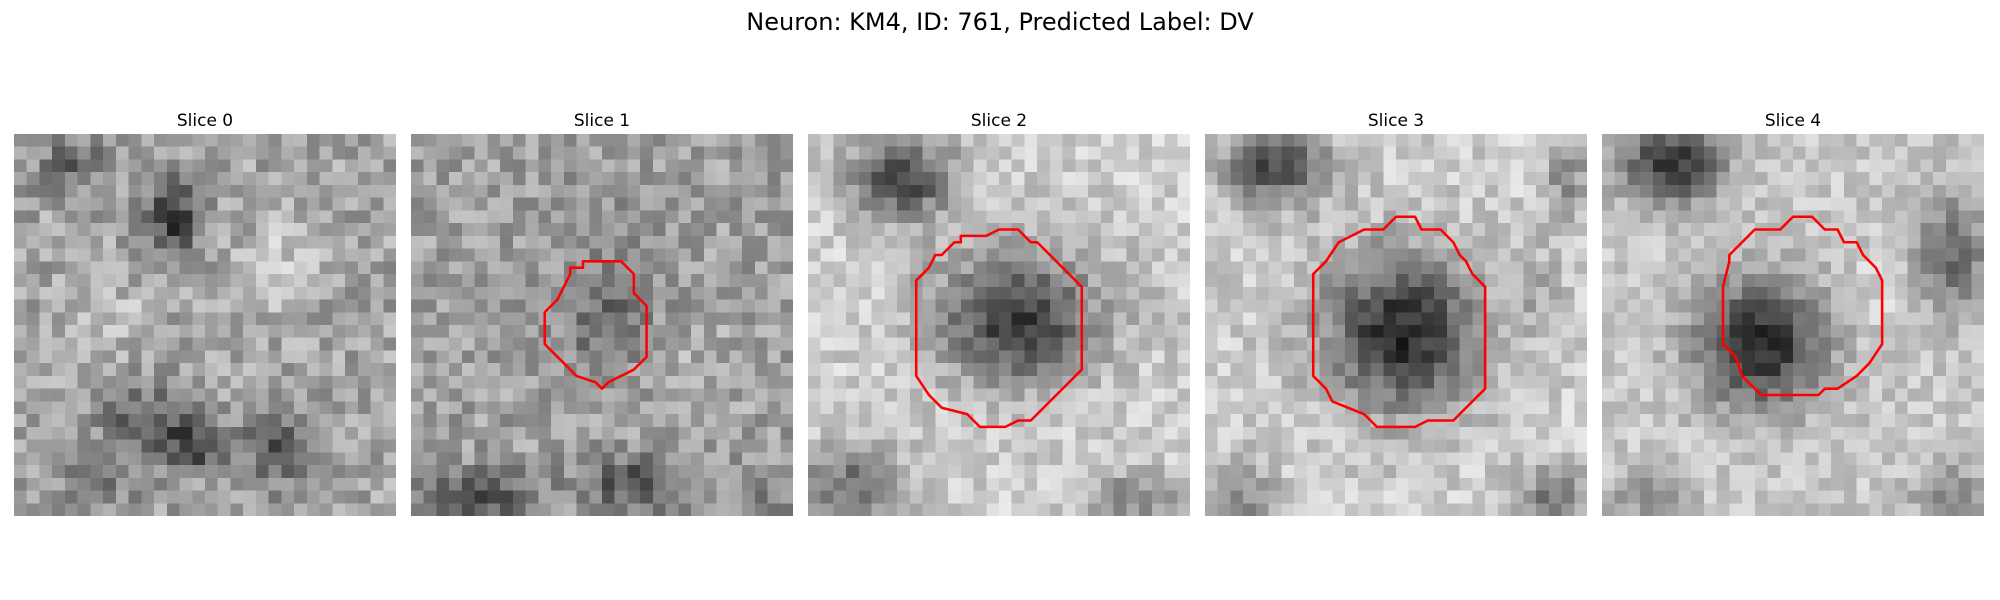 The image size is (2000, 600). Describe the element at coordinates (602, 121) in the screenshot. I see `slice-title-1: Slice 1` at that location.